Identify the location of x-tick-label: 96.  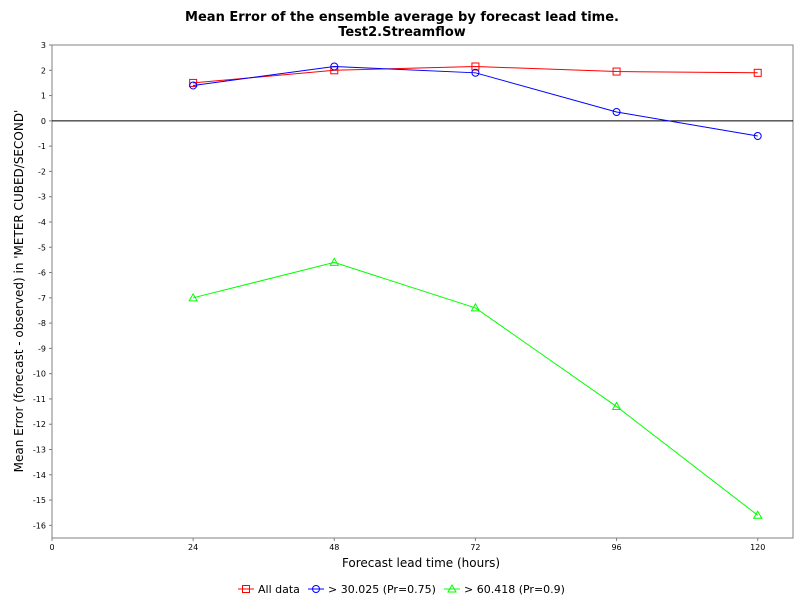
(616, 547).